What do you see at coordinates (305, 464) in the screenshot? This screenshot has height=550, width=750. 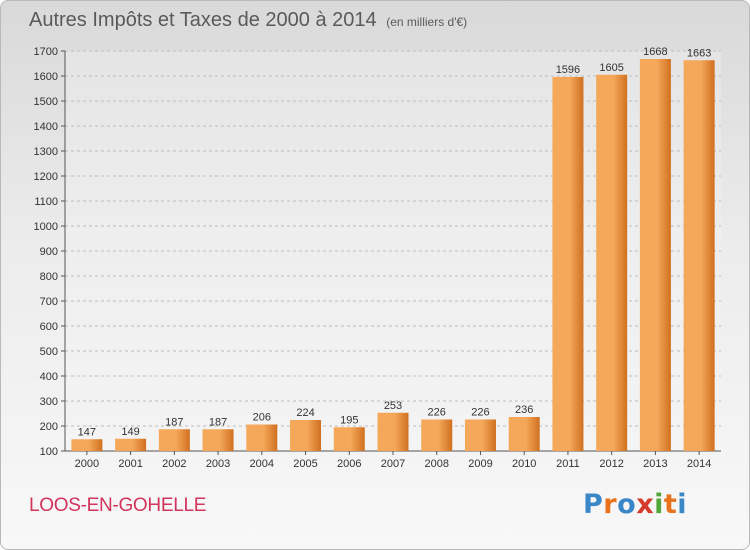 I see `x-tick-label: 2005` at bounding box center [305, 464].